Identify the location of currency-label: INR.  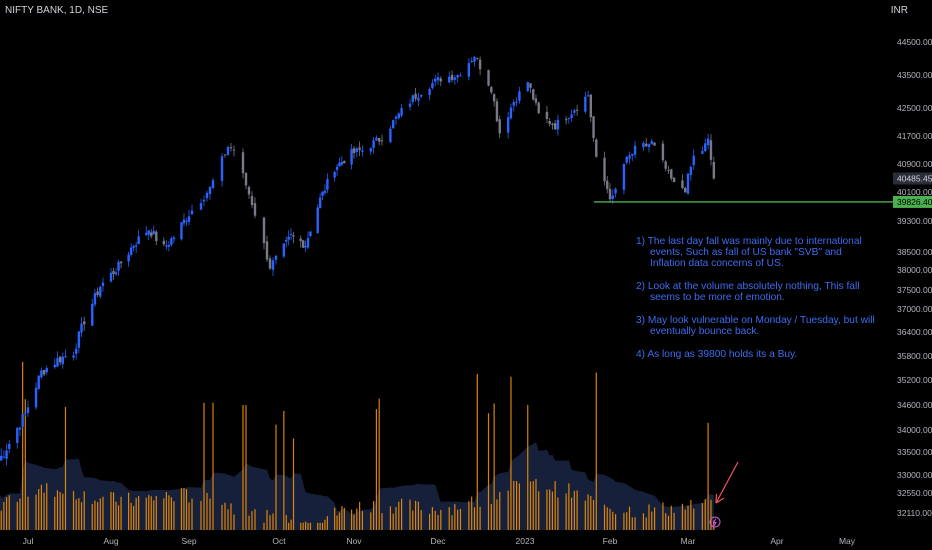
(899, 10).